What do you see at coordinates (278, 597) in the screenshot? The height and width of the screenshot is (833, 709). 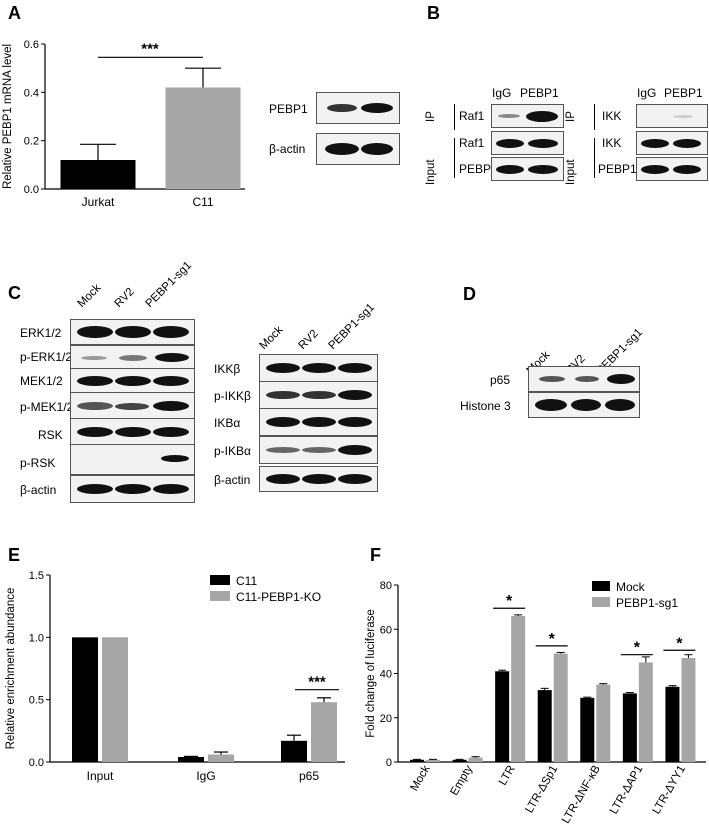 I see `e-legend-label-1: C11-PEBP1-KO` at bounding box center [278, 597].